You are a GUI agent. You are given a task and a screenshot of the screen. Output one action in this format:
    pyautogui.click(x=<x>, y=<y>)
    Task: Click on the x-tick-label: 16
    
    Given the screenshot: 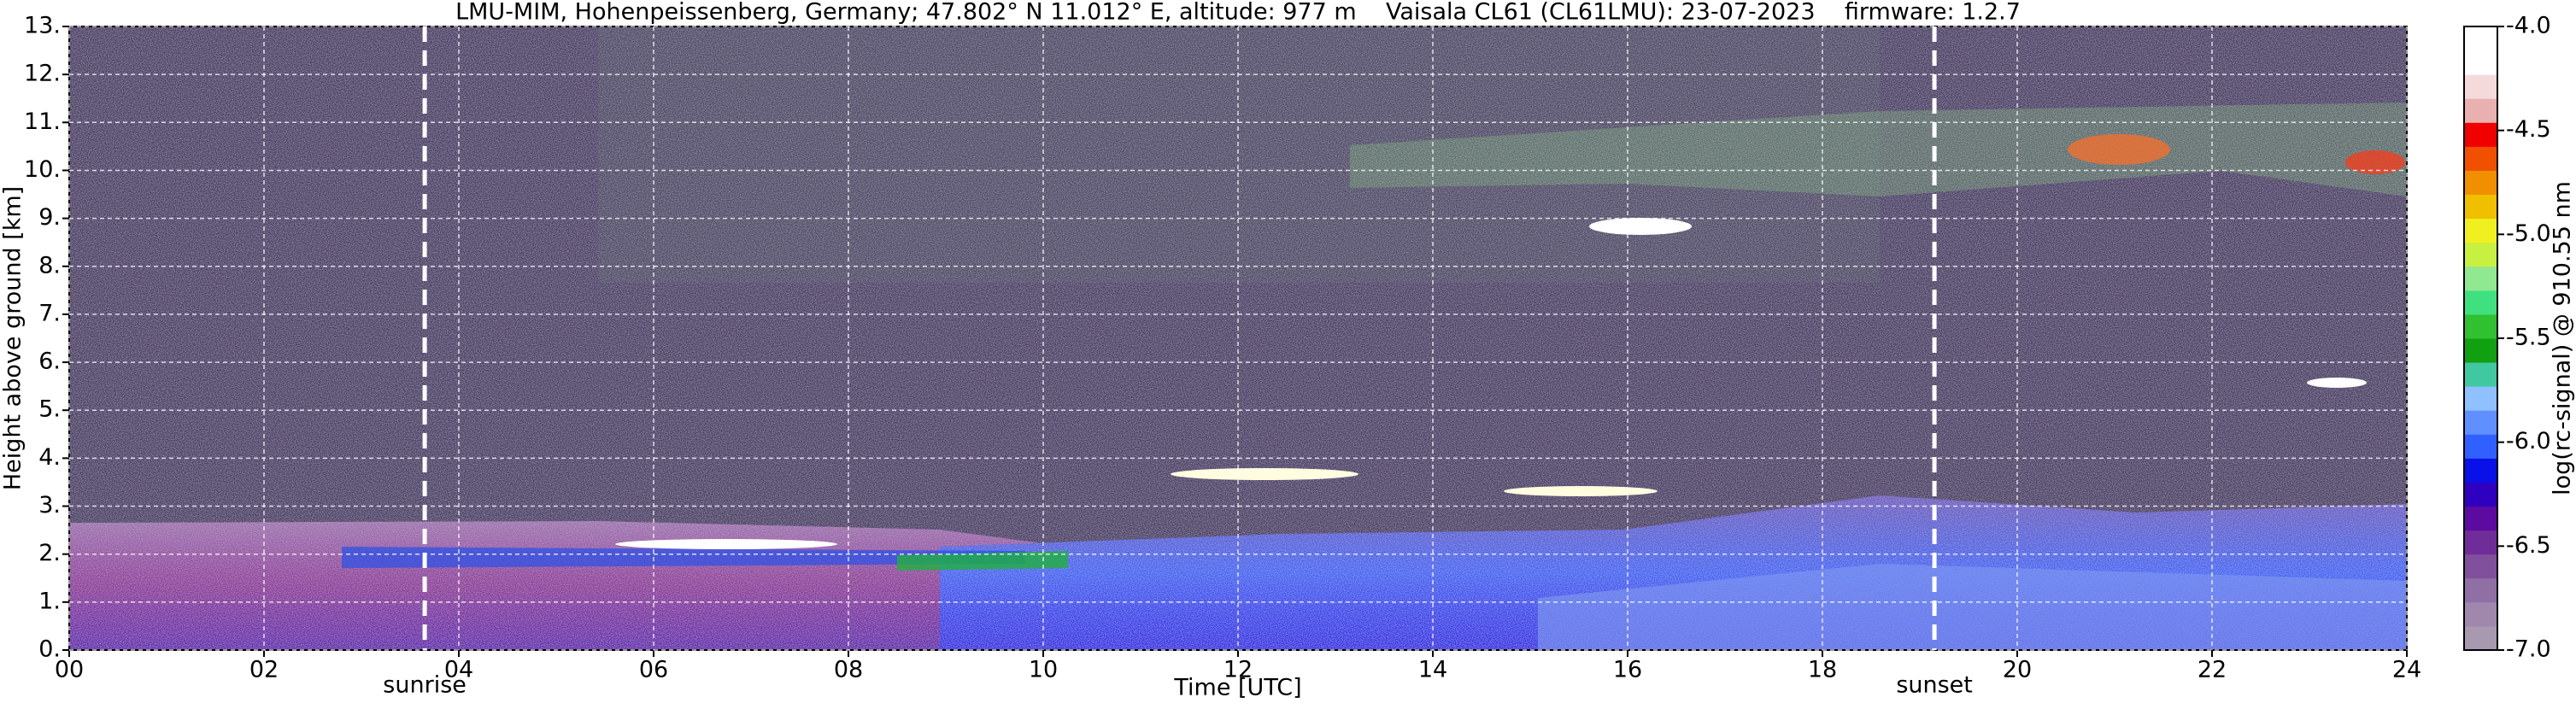 What is the action you would take?
    pyautogui.click(x=1627, y=670)
    